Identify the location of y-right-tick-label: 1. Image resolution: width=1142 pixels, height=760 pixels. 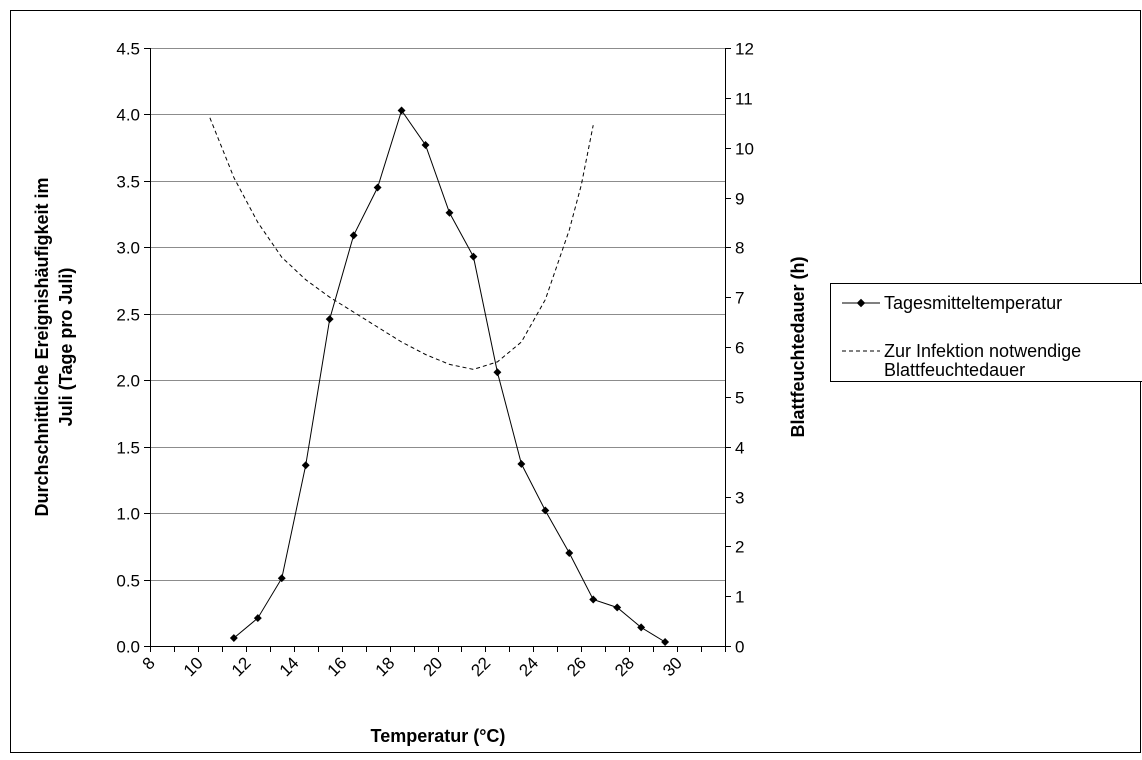
(739, 597).